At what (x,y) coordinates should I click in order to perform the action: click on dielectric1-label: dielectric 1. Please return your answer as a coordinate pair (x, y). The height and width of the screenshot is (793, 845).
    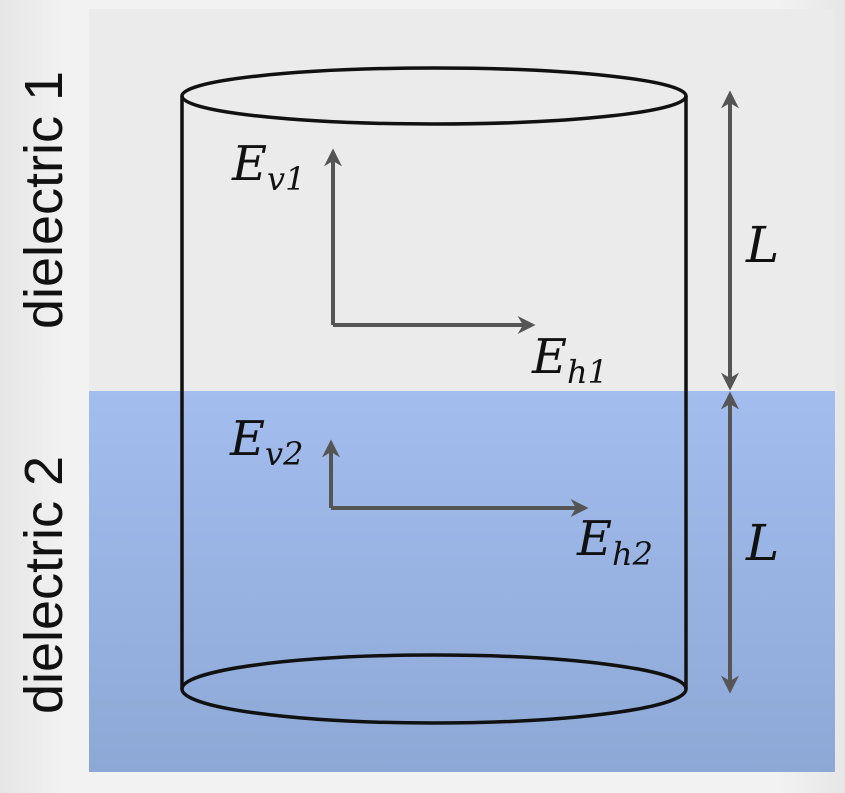
    Looking at the image, I should click on (44, 200).